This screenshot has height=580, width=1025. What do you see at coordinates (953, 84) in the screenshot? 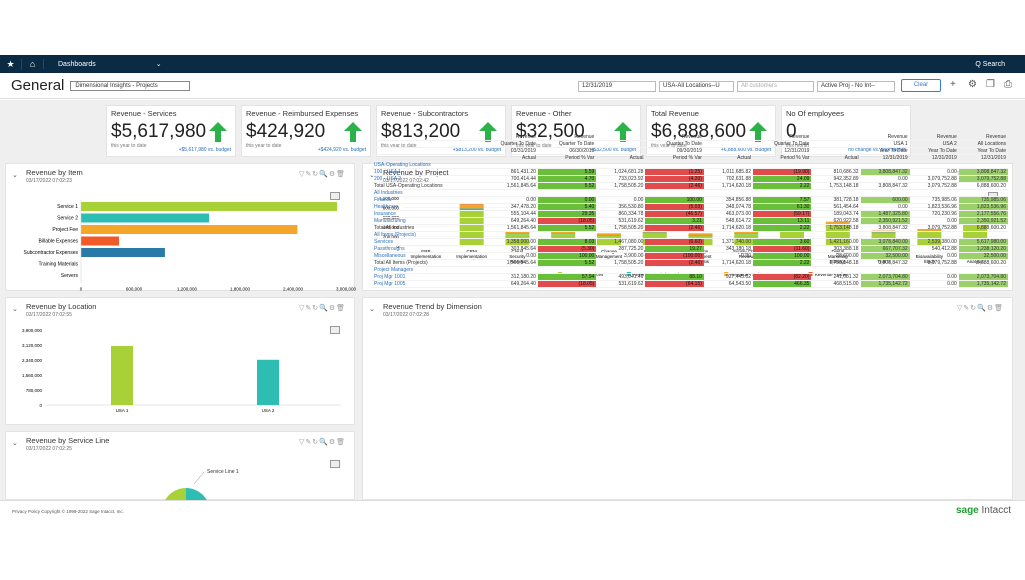
I see `add-icon: +` at bounding box center [953, 84].